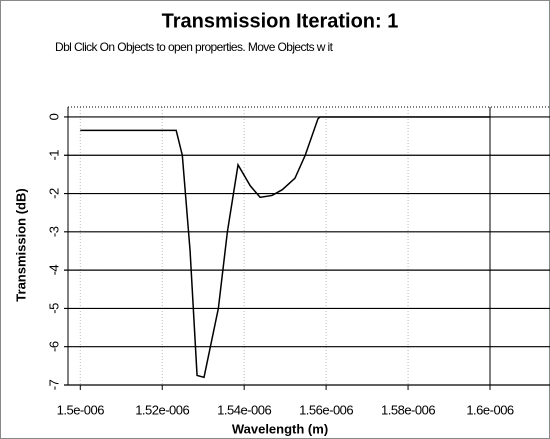  What do you see at coordinates (280, 428) in the screenshot?
I see `x-axis-label: Wavelength (m)` at bounding box center [280, 428].